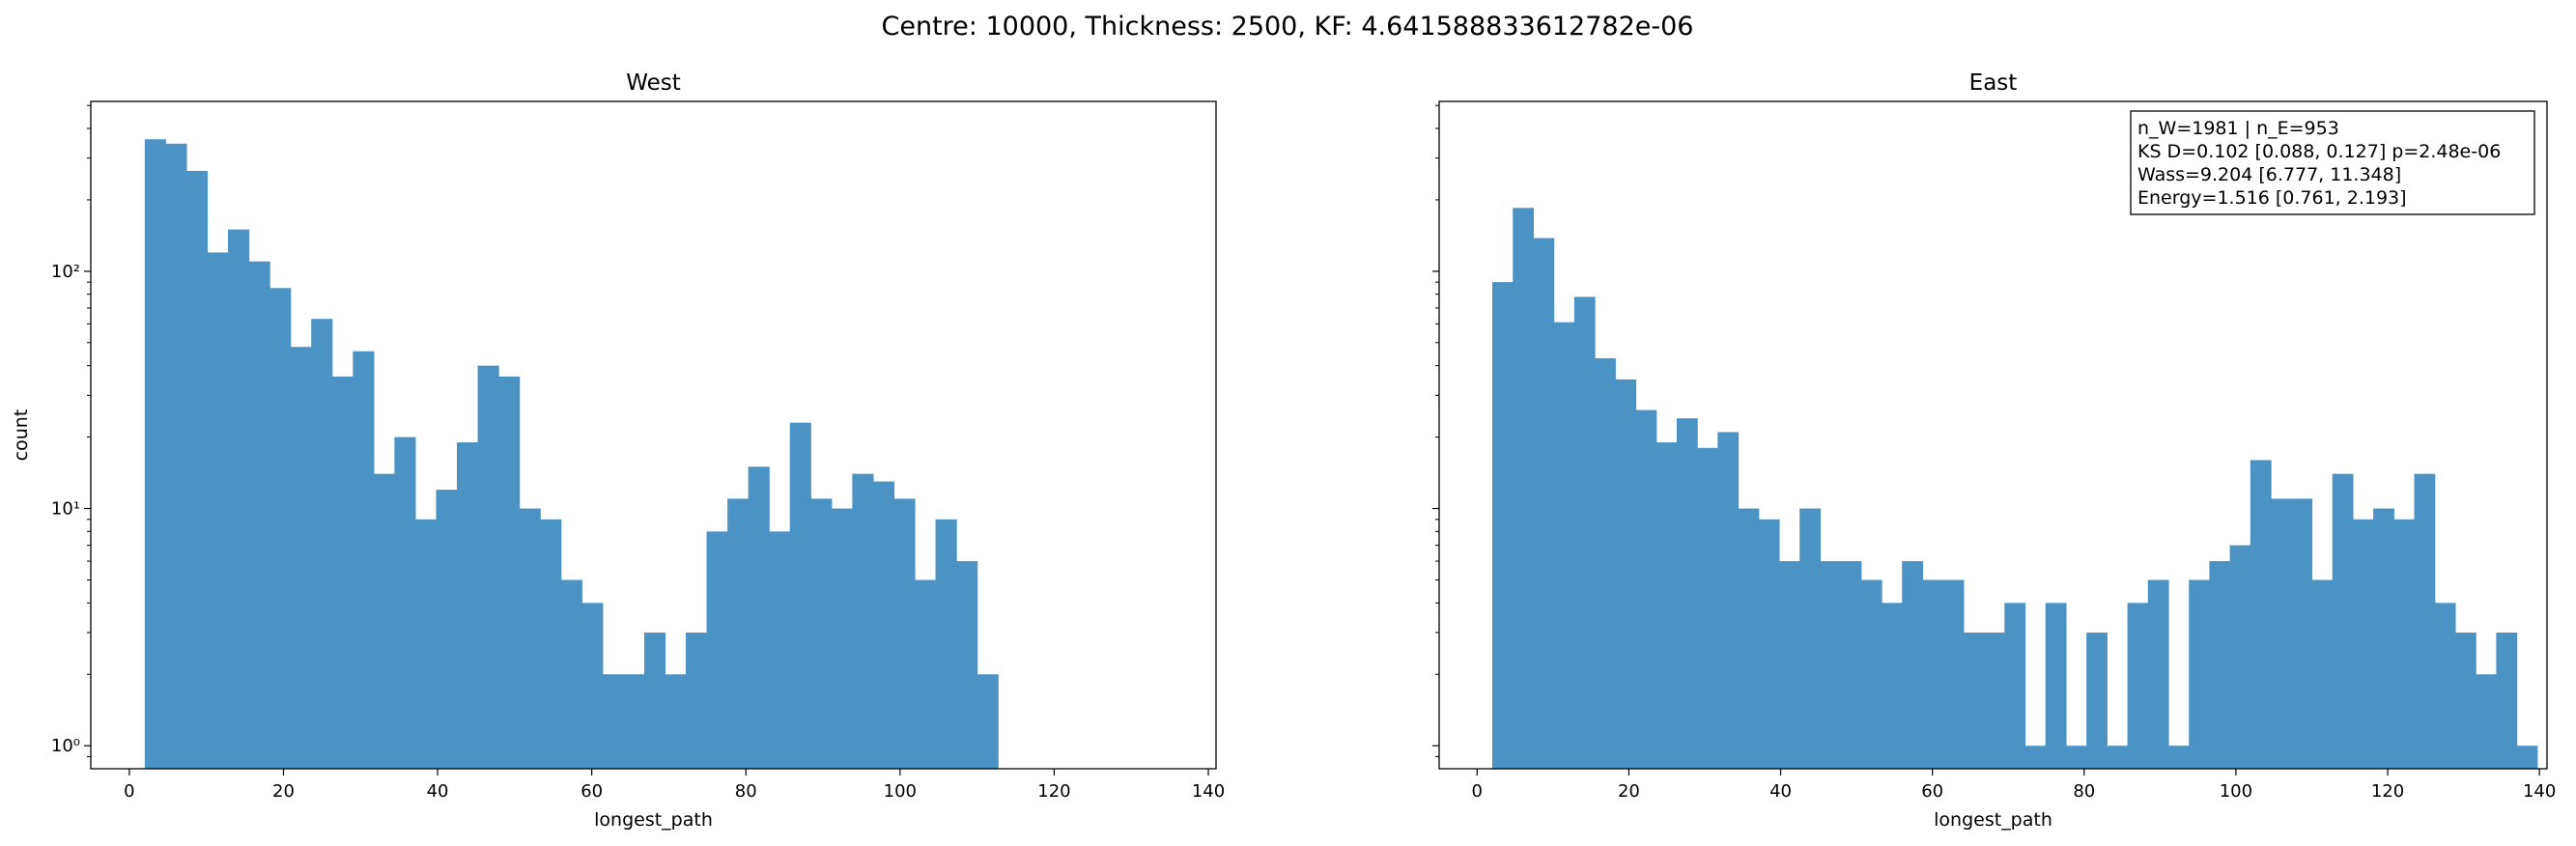 This screenshot has height=846, width=2576. Describe the element at coordinates (65, 746) in the screenshot. I see `y-tick-label: 10⁰` at that location.